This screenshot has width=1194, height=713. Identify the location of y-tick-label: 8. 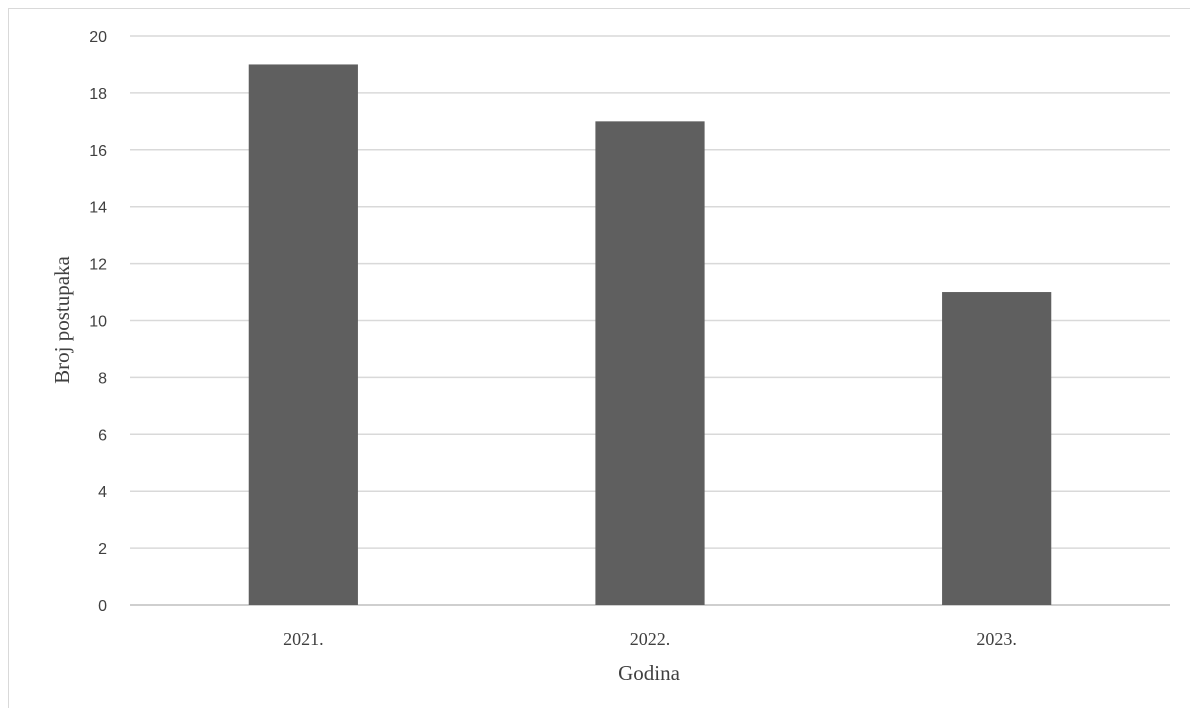
(102, 378).